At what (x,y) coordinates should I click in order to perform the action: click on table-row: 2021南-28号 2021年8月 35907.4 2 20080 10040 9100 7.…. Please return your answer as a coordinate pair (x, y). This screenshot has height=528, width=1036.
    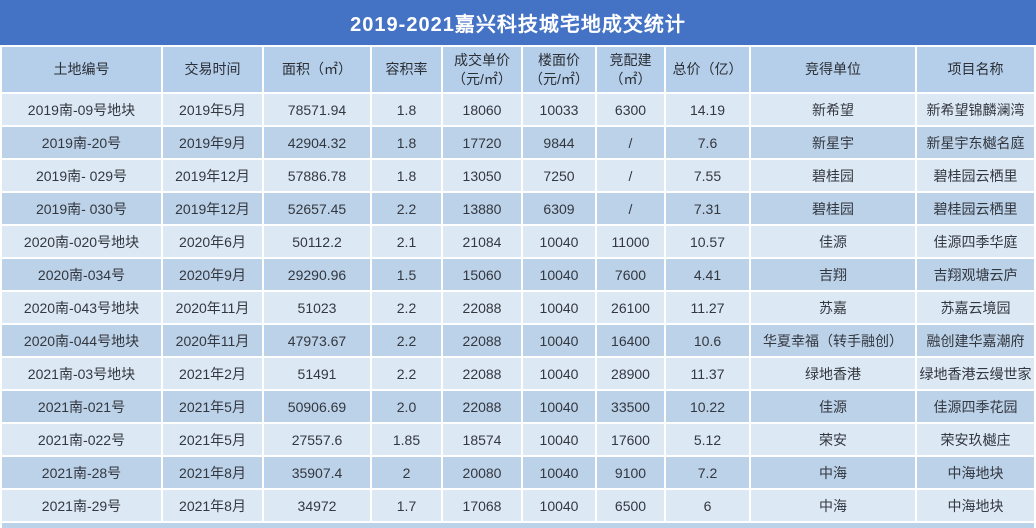
    Looking at the image, I should click on (518, 472).